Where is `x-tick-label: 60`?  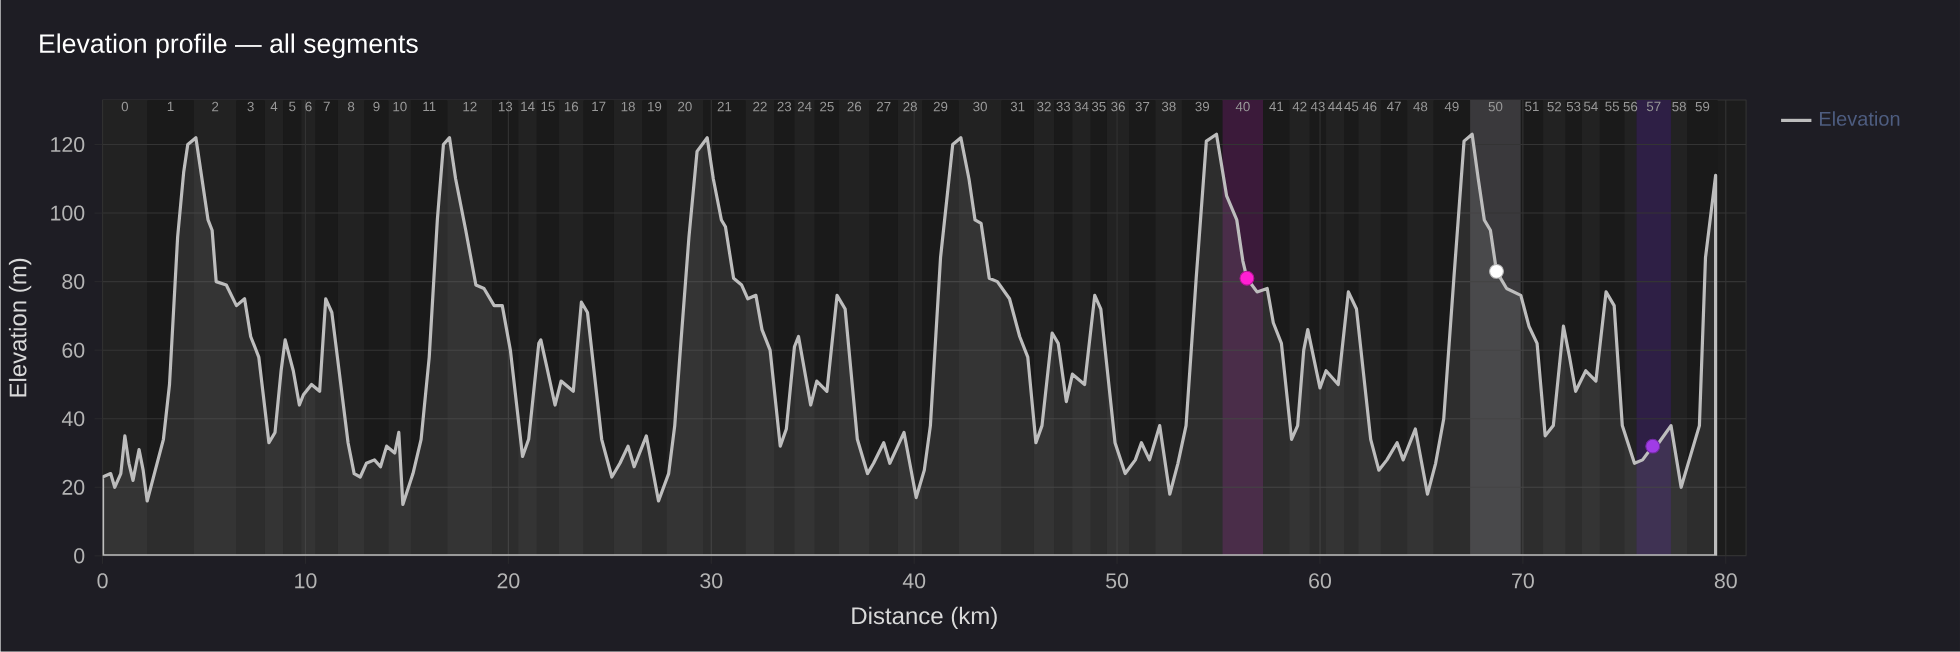
x-tick-label: 60 is located at coordinates (1320, 581).